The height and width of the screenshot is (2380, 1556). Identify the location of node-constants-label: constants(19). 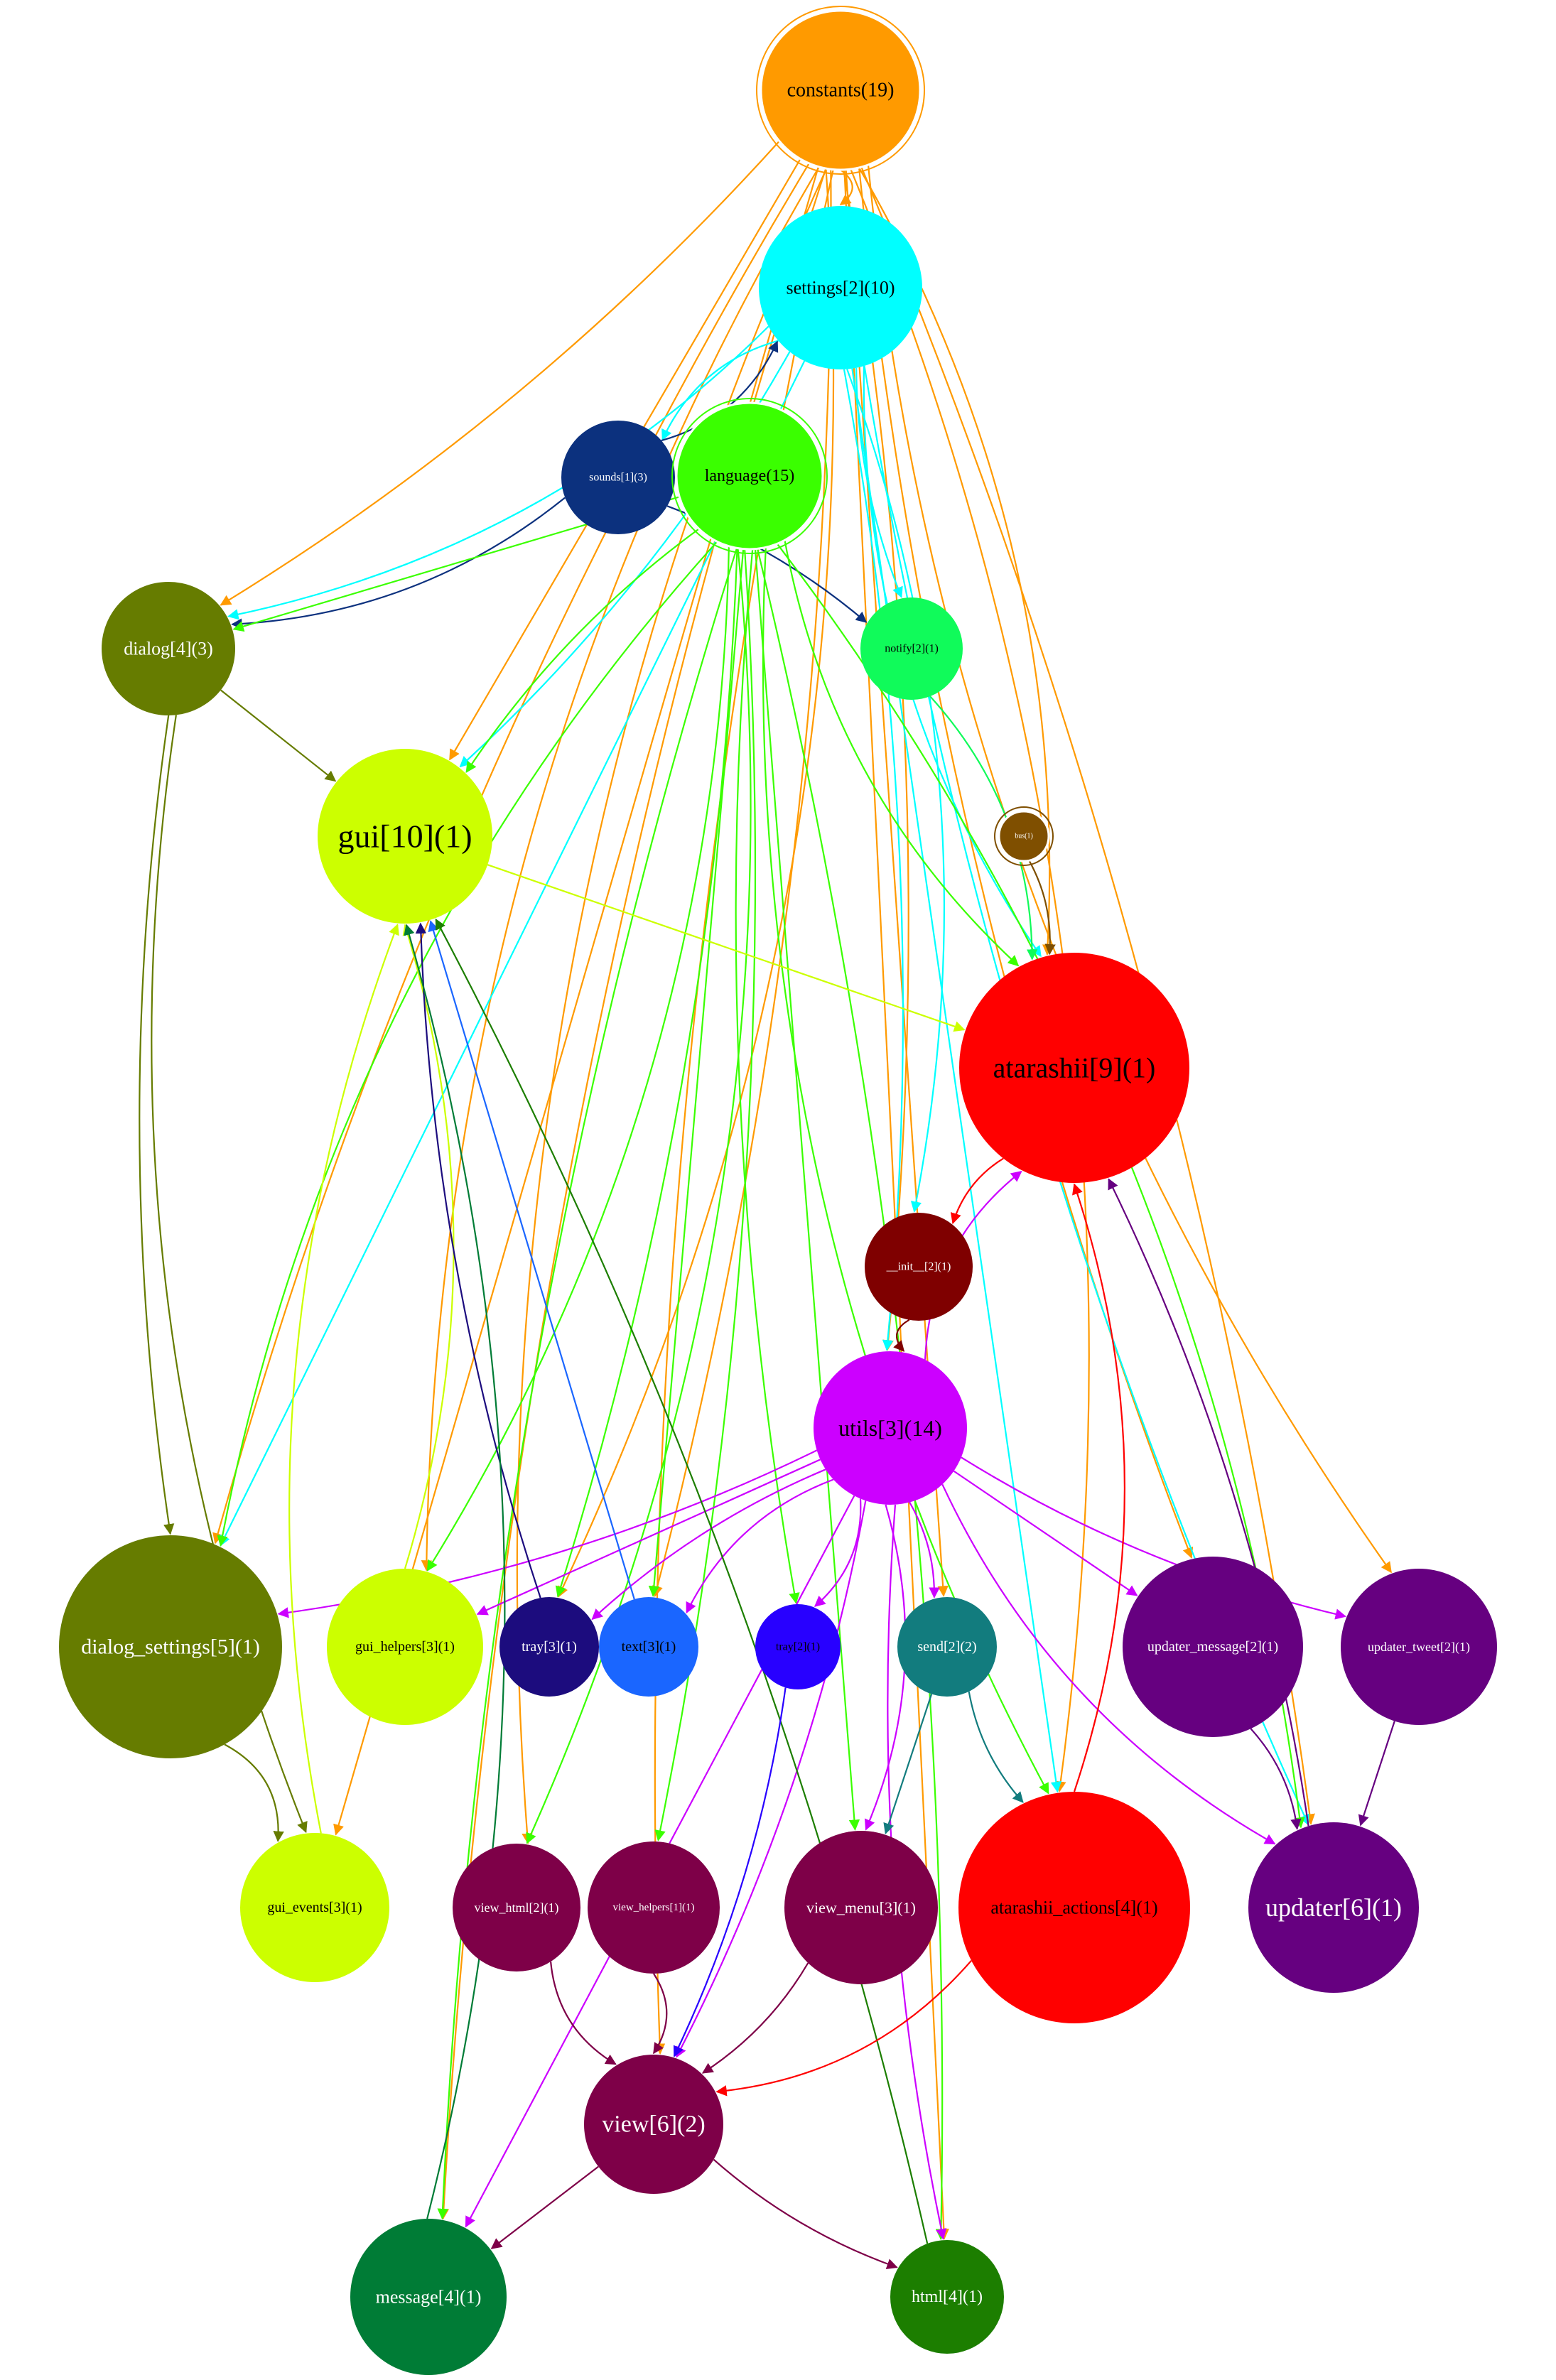
(841, 91).